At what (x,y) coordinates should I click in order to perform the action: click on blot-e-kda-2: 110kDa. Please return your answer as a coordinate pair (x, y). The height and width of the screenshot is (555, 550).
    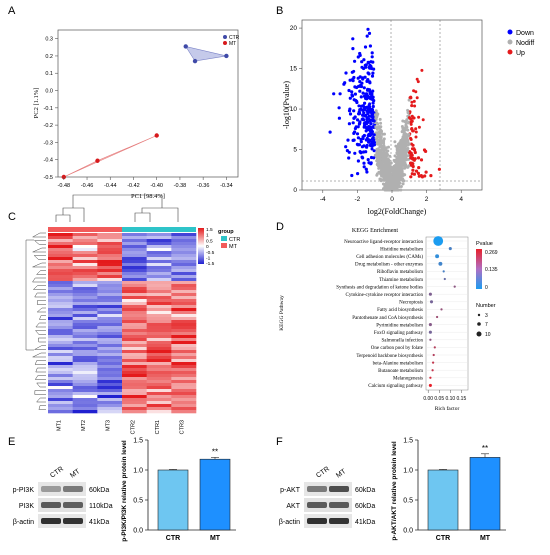
    Looking at the image, I should click on (101, 506).